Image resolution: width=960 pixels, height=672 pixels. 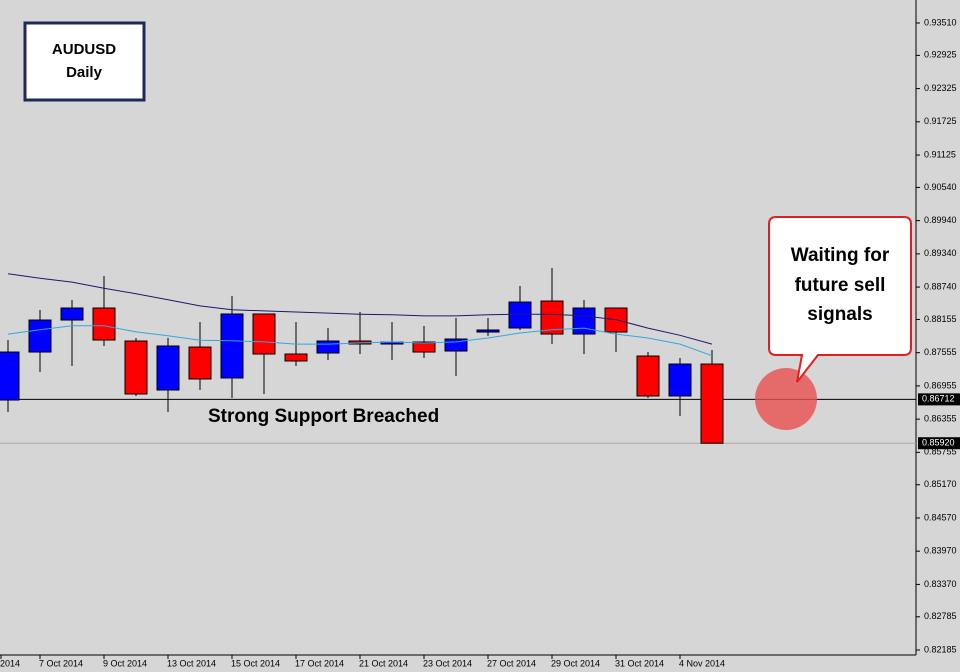 What do you see at coordinates (10, 663) in the screenshot?
I see `x-tick-label: 2014` at bounding box center [10, 663].